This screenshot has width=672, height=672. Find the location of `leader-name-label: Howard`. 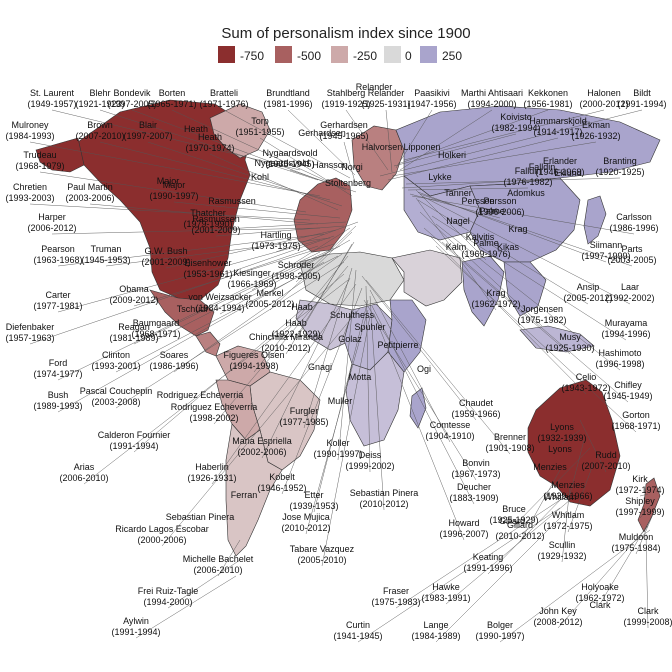

leader-name-label: Howard is located at coordinates (463, 523).